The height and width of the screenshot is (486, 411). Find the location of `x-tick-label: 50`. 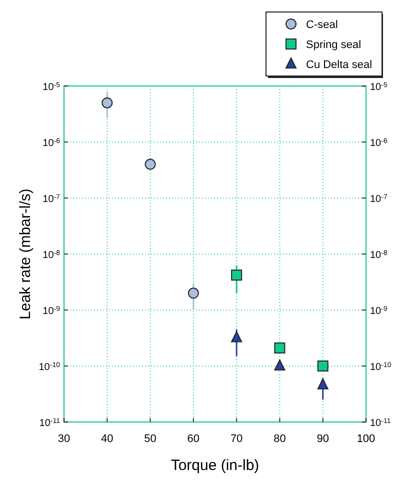

x-tick-label: 50 is located at coordinates (150, 439).